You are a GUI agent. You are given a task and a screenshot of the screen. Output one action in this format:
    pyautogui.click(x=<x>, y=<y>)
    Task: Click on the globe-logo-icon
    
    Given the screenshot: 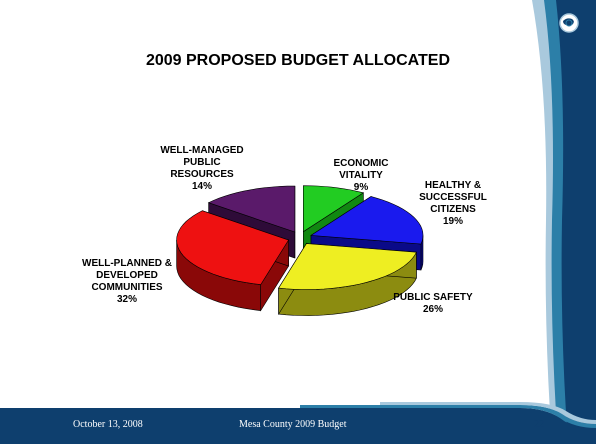 What is the action you would take?
    pyautogui.click(x=569, y=23)
    